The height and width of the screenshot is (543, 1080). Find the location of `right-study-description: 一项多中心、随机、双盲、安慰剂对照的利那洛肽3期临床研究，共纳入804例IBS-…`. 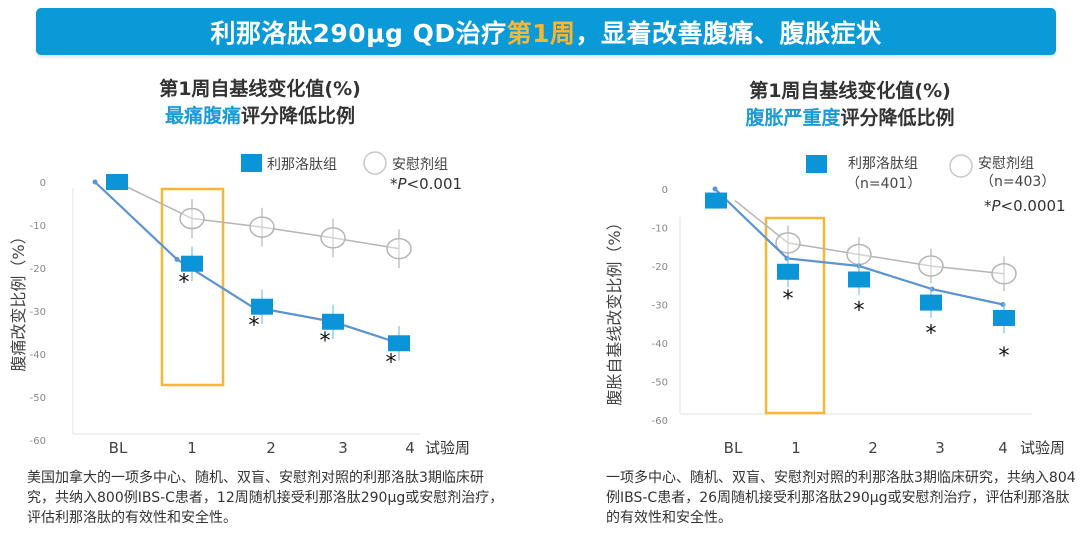

right-study-description: 一项多中心、随机、双盲、安慰剂对照的利那洛肽3期临床研究，共纳入804例IBS-… is located at coordinates (841, 498).